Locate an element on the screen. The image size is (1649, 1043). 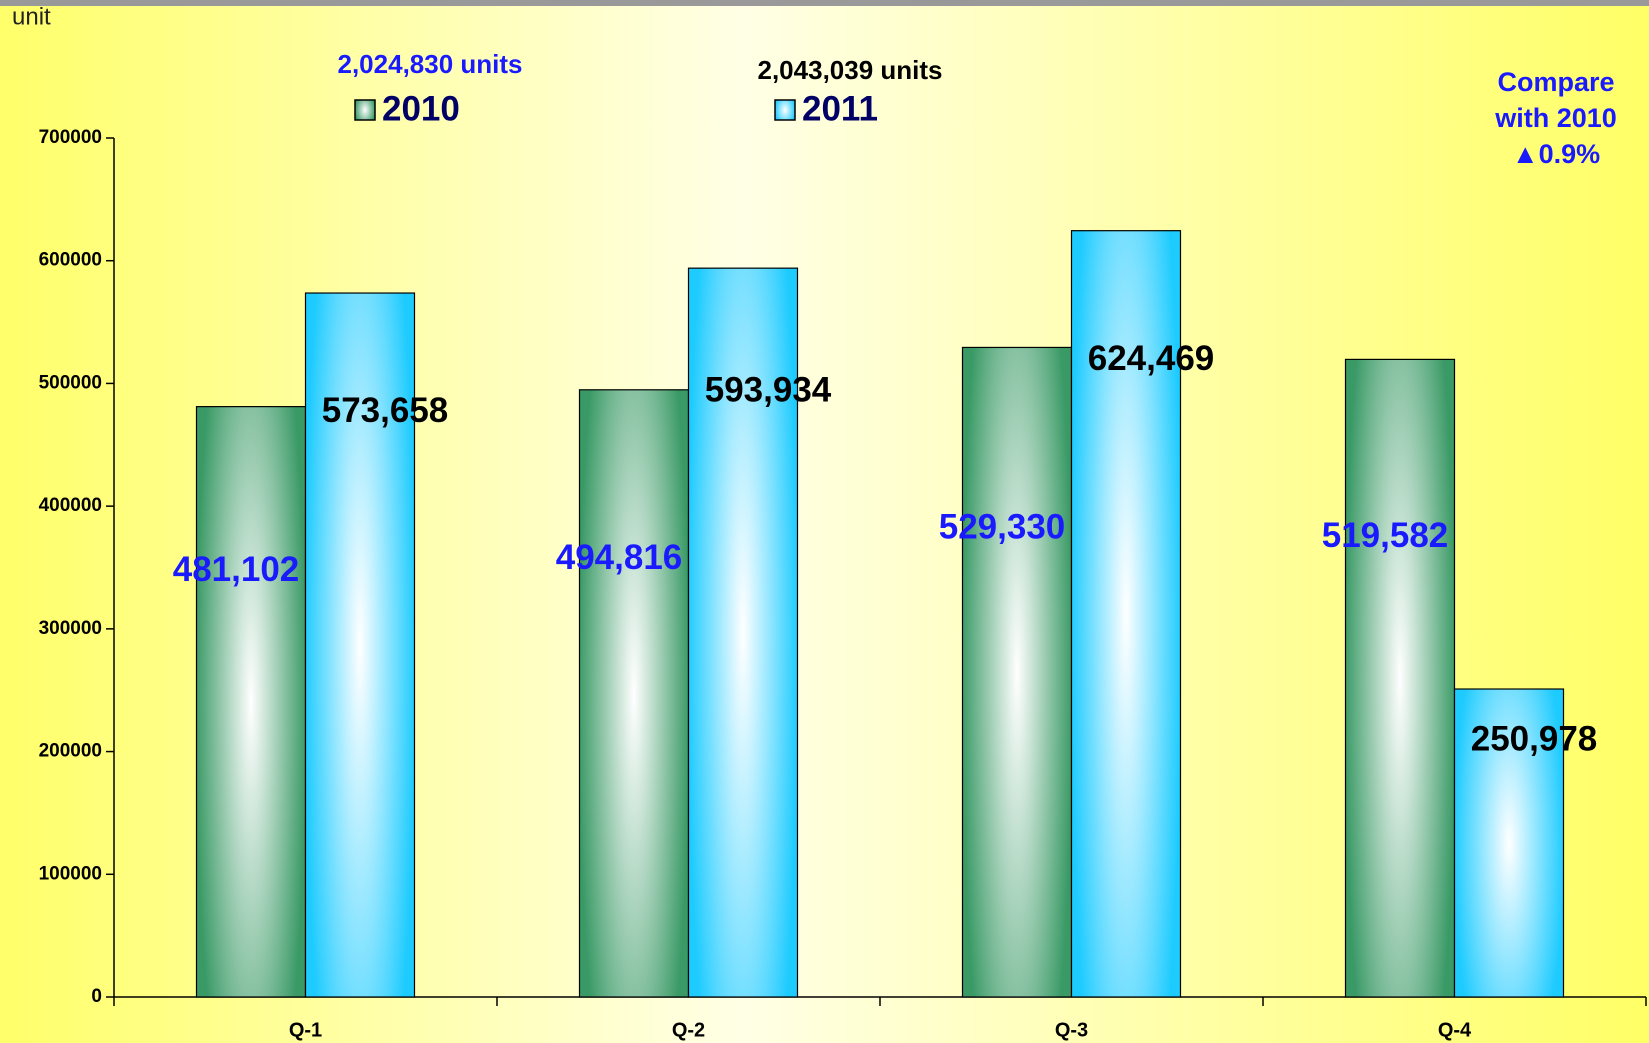
y-tick-label: 0 is located at coordinates (96, 996).